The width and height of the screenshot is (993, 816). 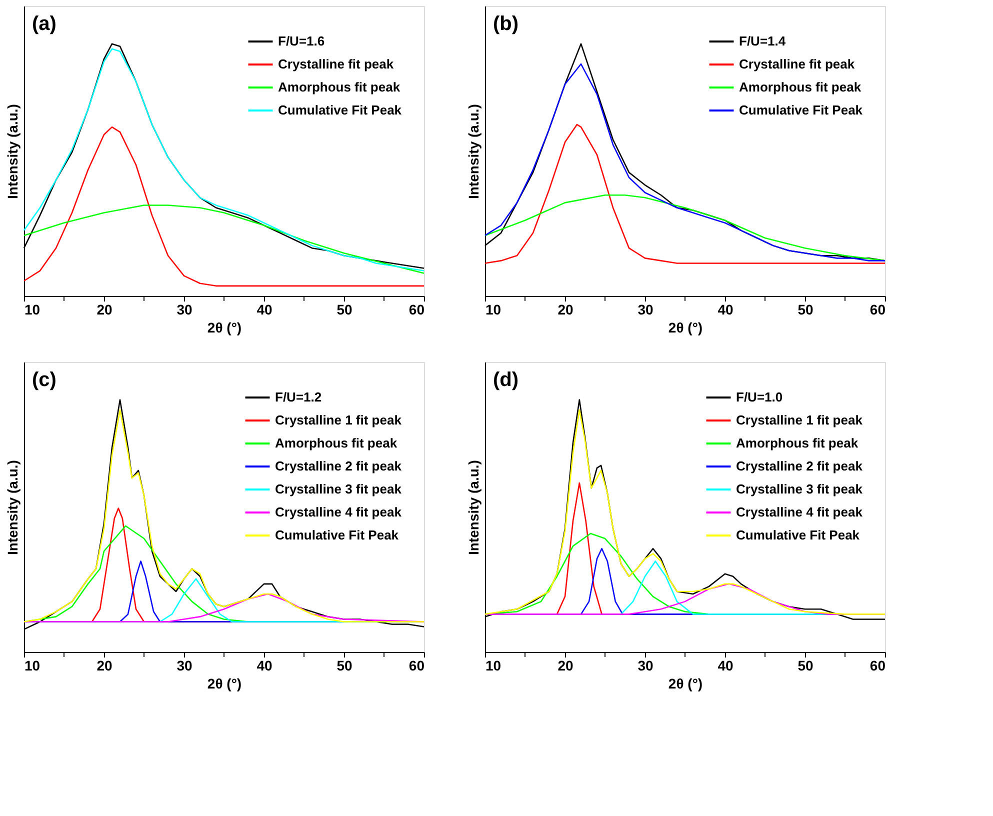 I want to click on text: (d), so click(x=506, y=380).